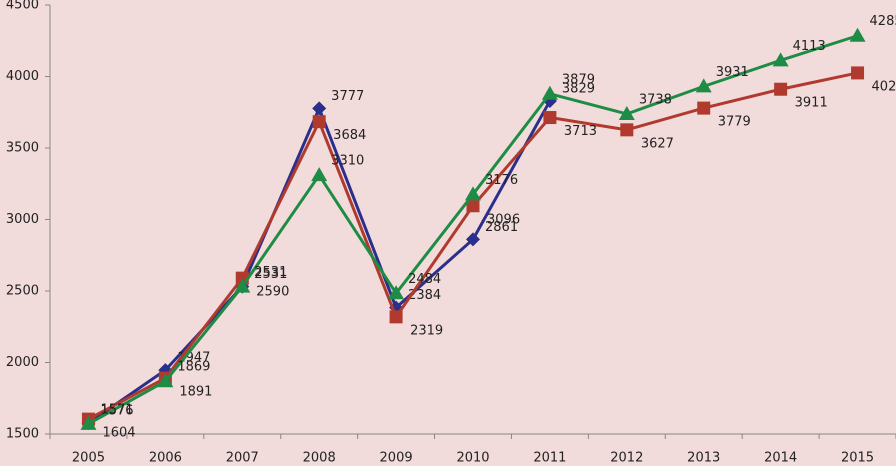 This screenshot has height=466, width=896. I want to click on y-tick-label: 1500, so click(22, 434).